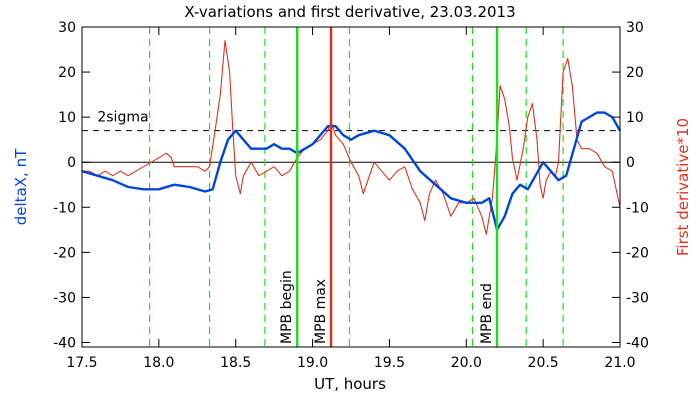  I want to click on marker-label: MPB end, so click(487, 313).